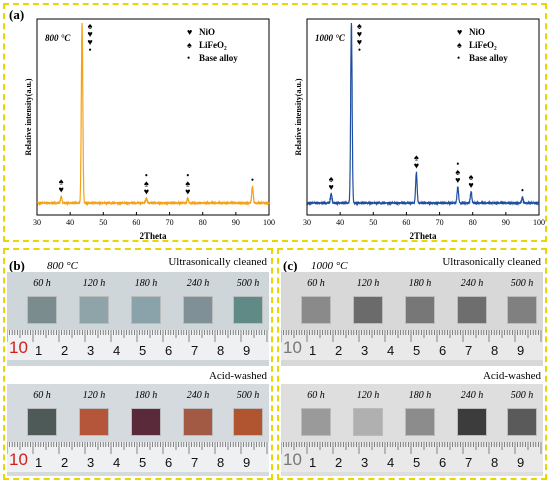  What do you see at coordinates (412, 319) in the screenshot?
I see `photo-ultrasonic-1000: 60 h 120 h 180 h 240 h 500 h 10 1 2 3 4 5 6 7 8 9` at bounding box center [412, 319].